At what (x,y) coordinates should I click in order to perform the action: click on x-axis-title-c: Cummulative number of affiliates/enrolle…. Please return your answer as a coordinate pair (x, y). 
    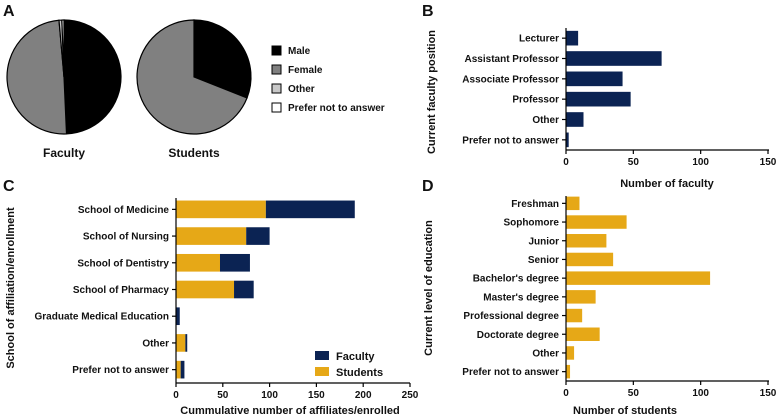
    Looking at the image, I should click on (289, 411).